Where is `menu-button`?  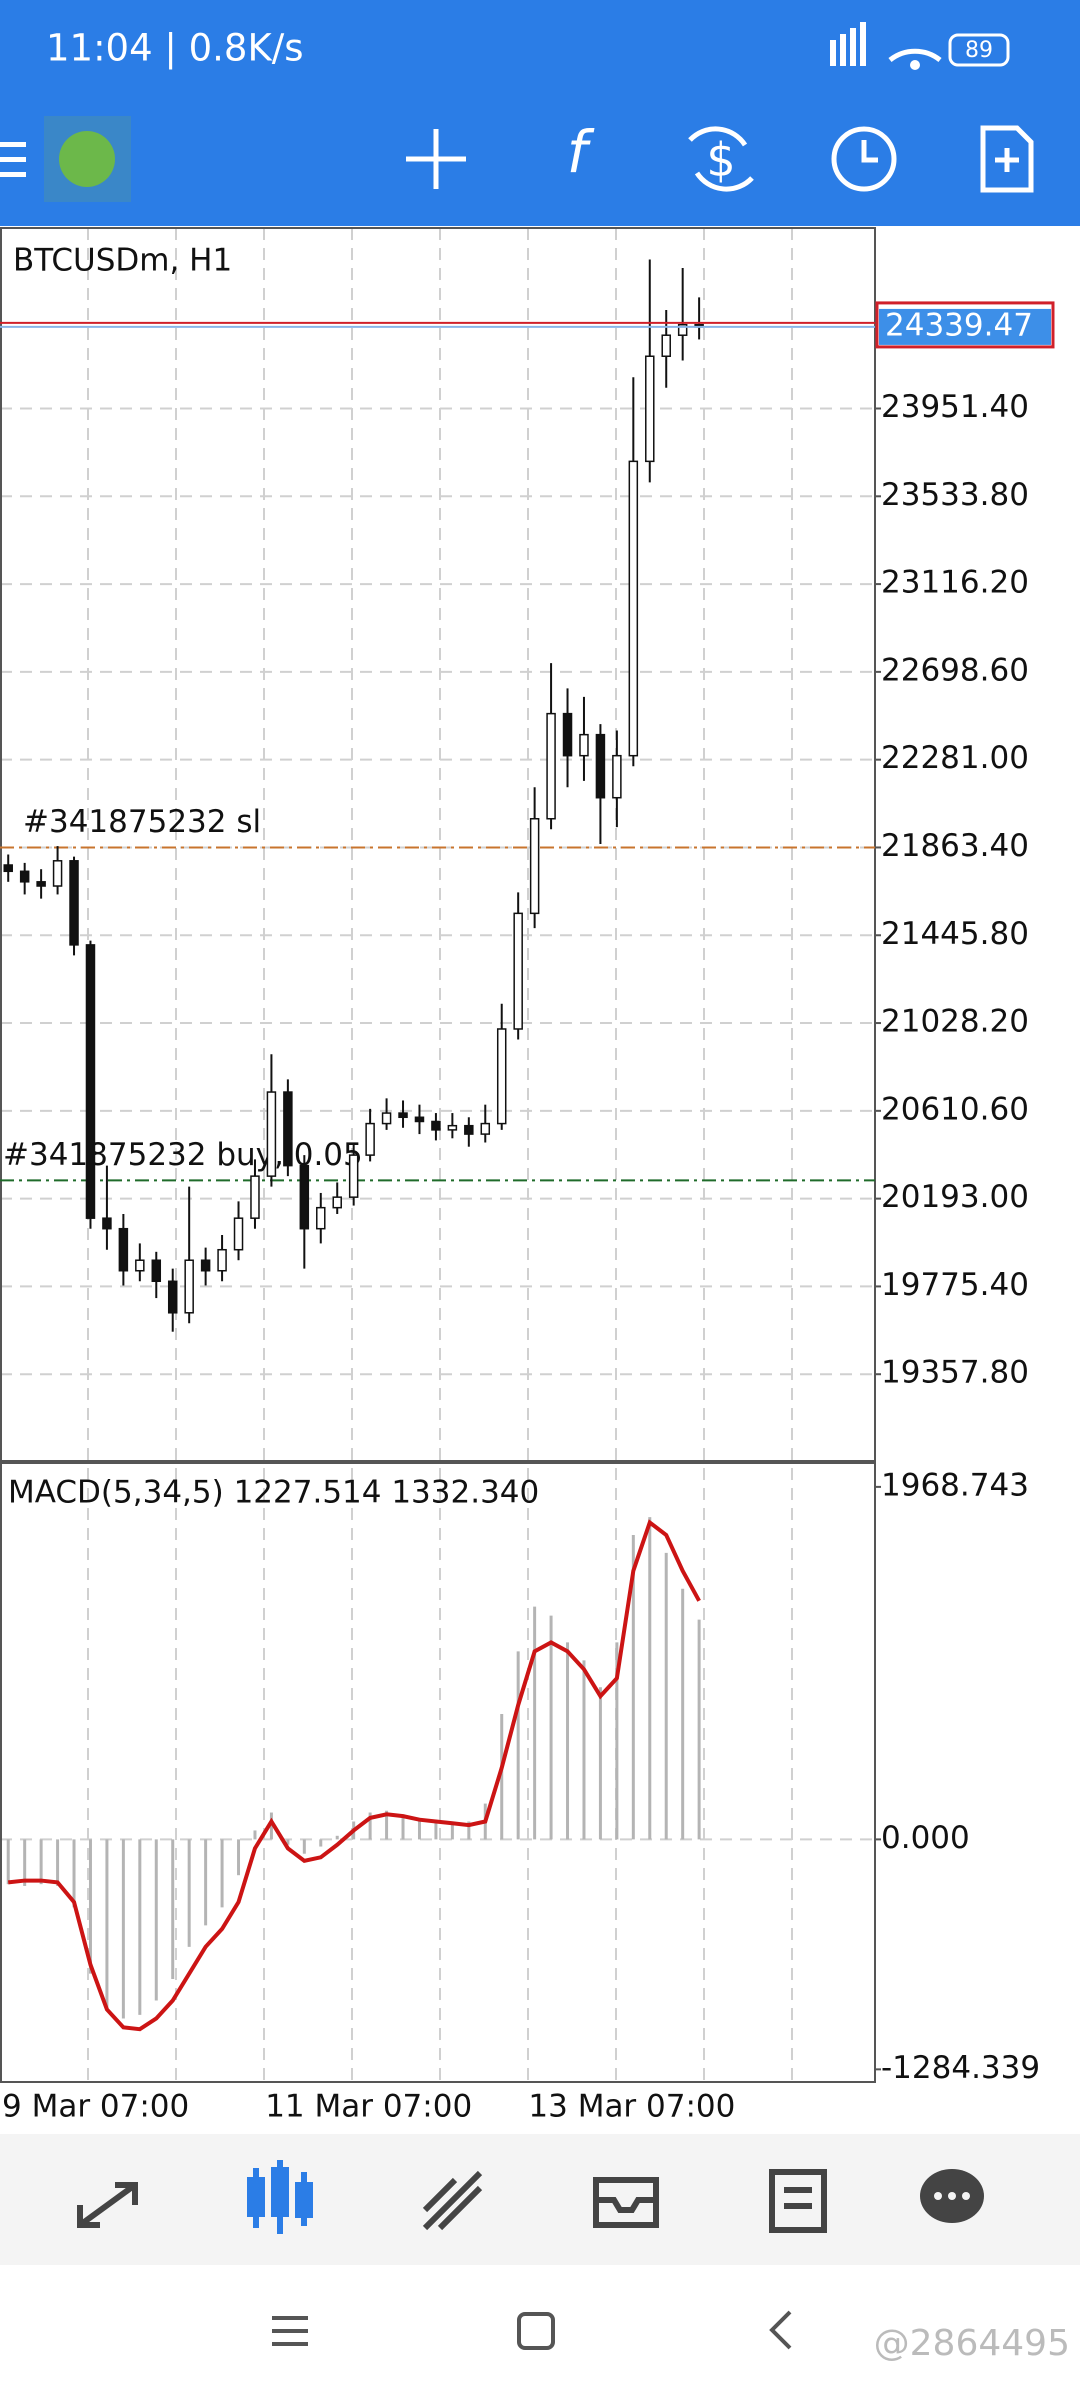
menu-button is located at coordinates (13, 159).